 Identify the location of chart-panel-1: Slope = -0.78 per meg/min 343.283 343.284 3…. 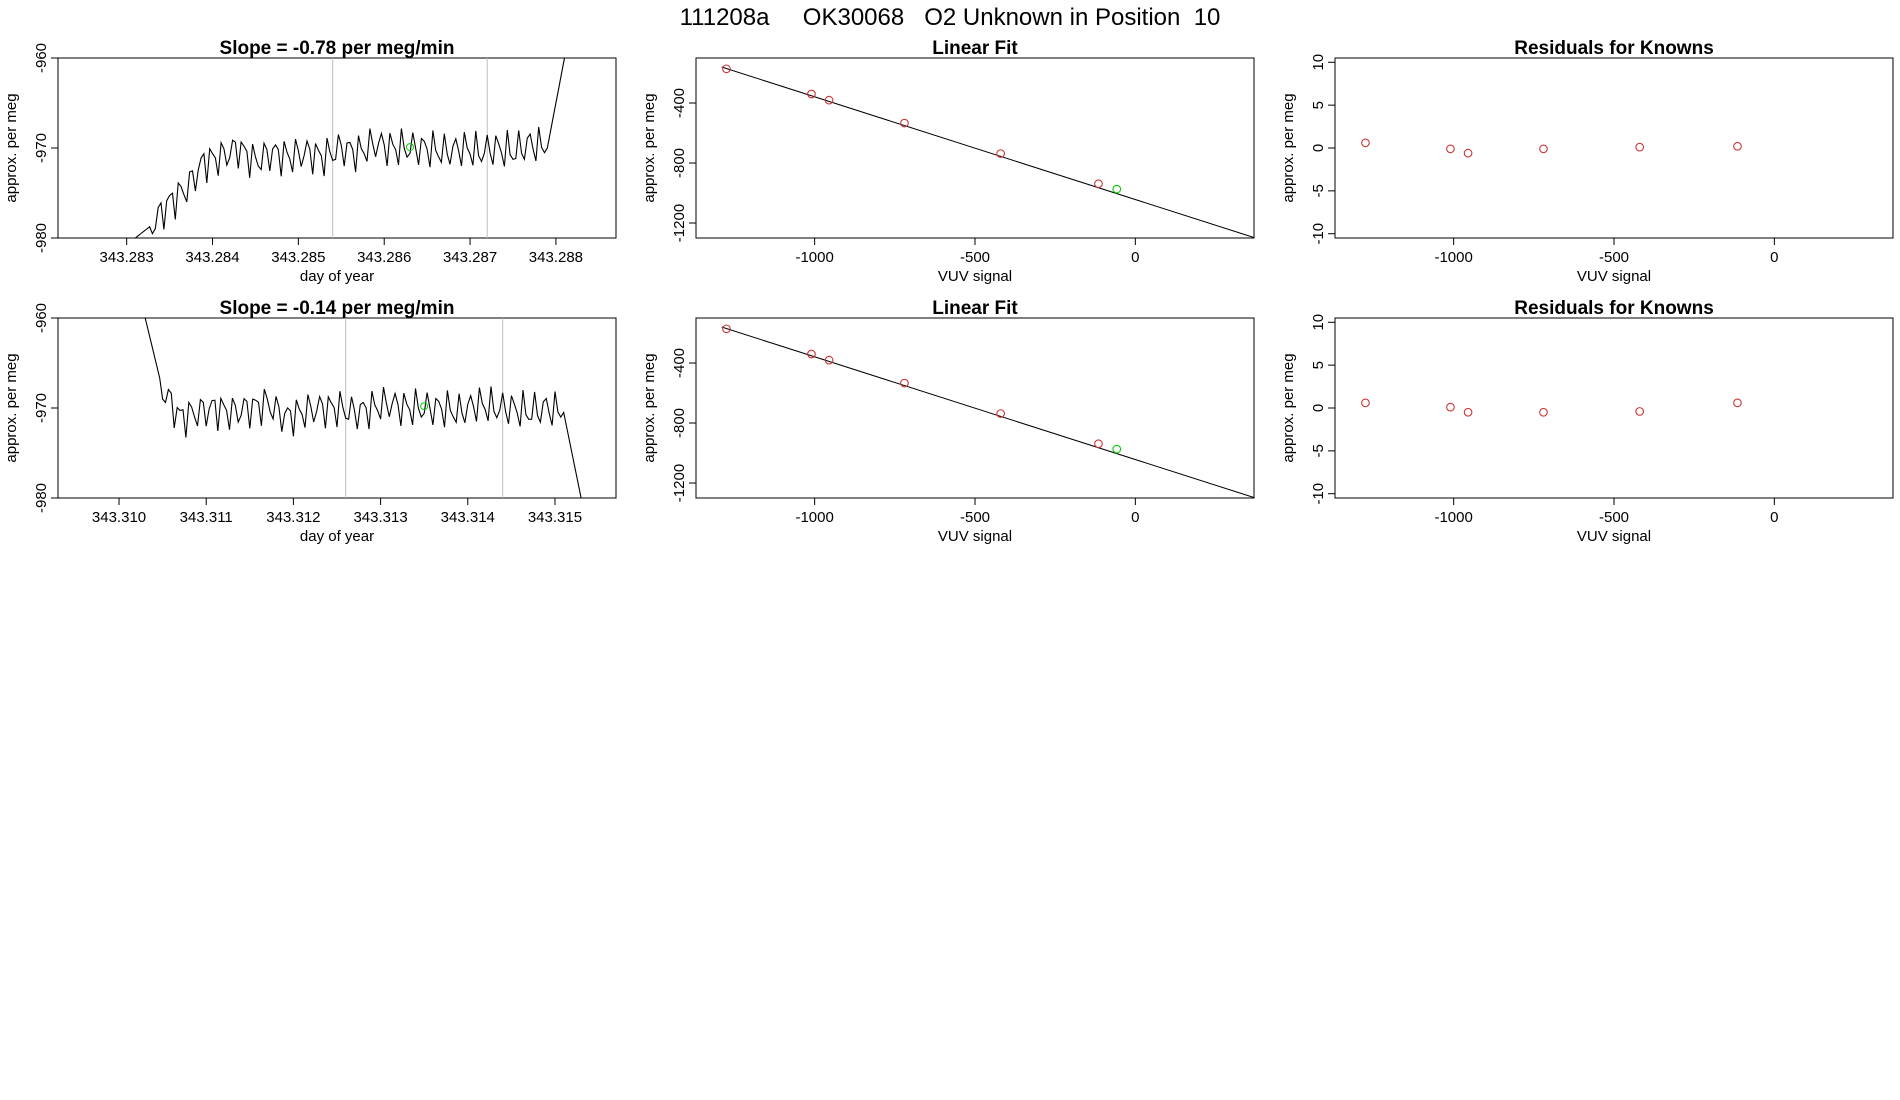
(310, 161).